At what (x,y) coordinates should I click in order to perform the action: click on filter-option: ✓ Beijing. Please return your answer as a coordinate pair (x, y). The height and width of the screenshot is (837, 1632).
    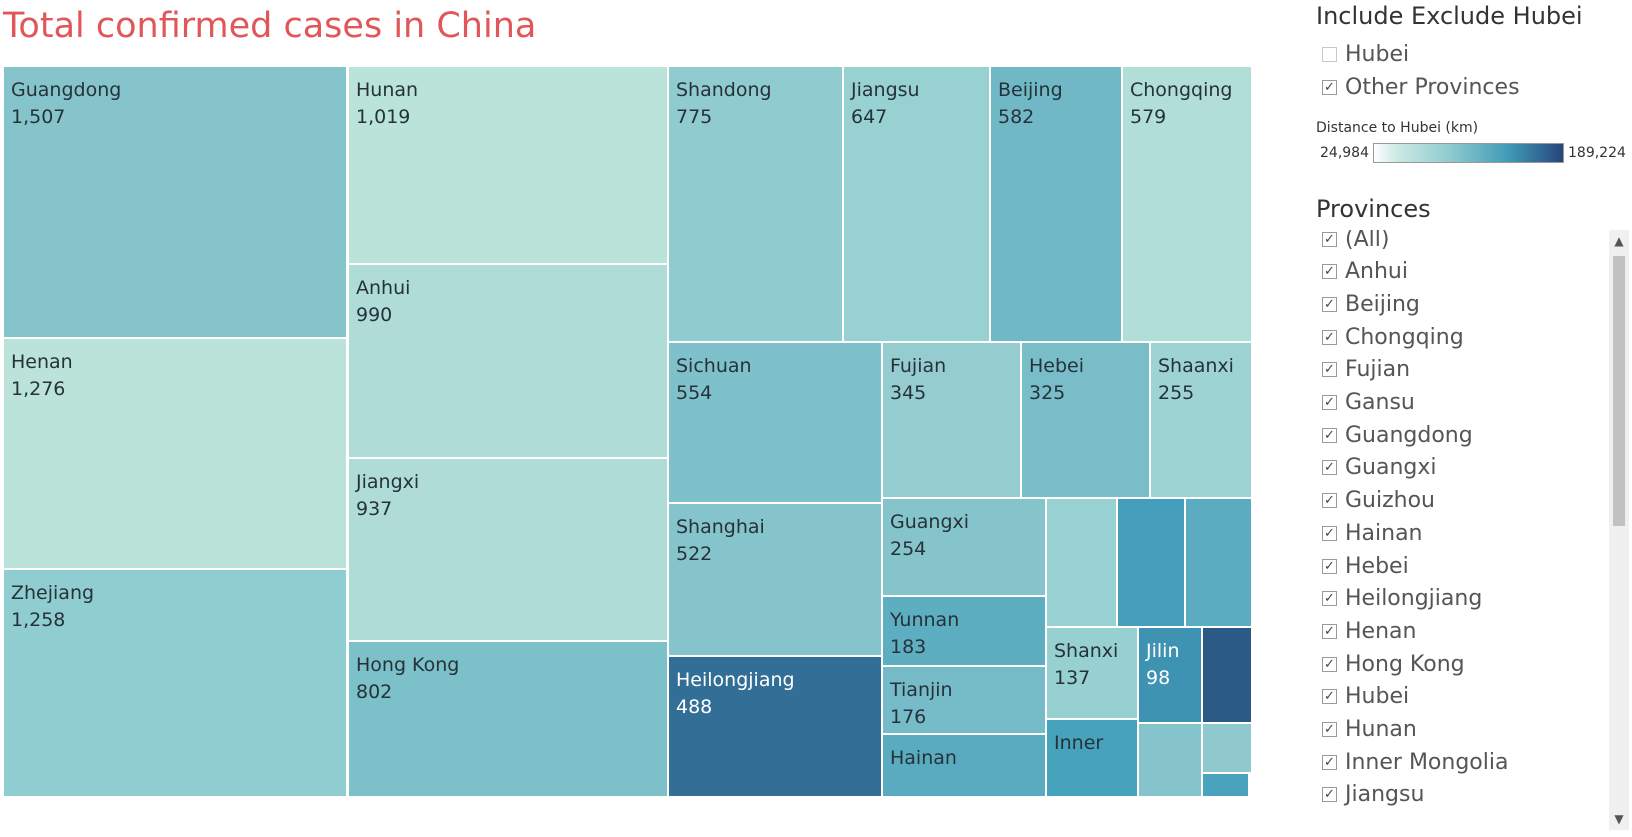
    Looking at the image, I should click on (1371, 304).